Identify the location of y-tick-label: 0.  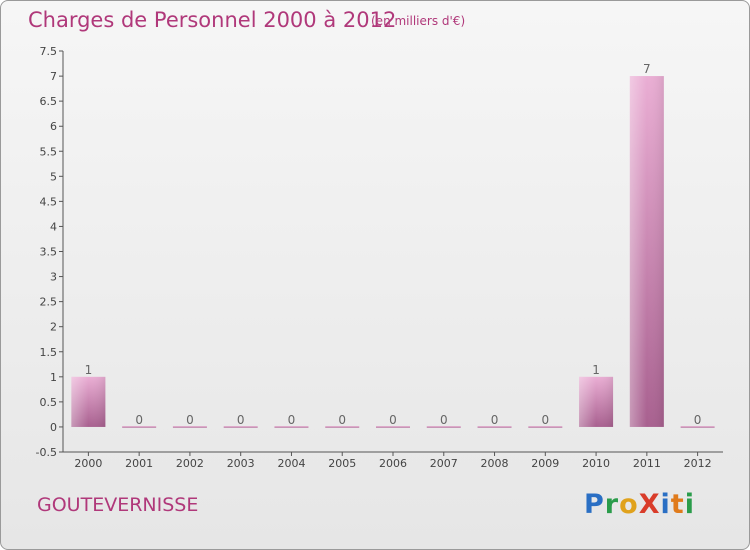
(53, 427).